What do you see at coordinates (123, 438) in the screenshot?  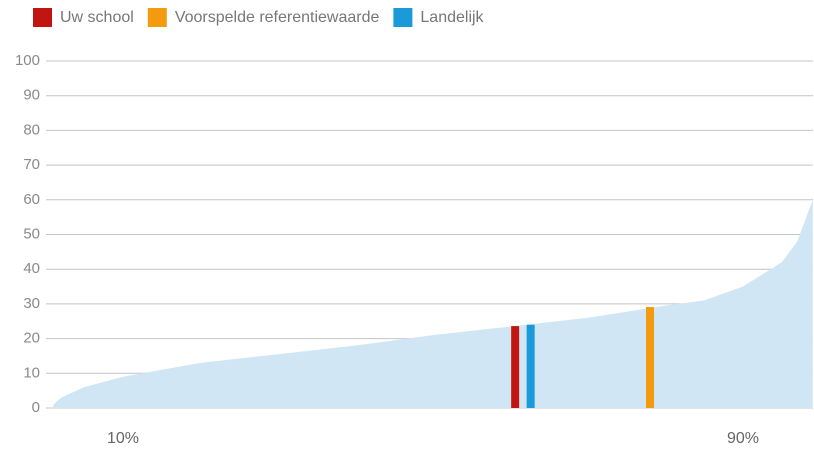 I see `x-tick-label: 10%` at bounding box center [123, 438].